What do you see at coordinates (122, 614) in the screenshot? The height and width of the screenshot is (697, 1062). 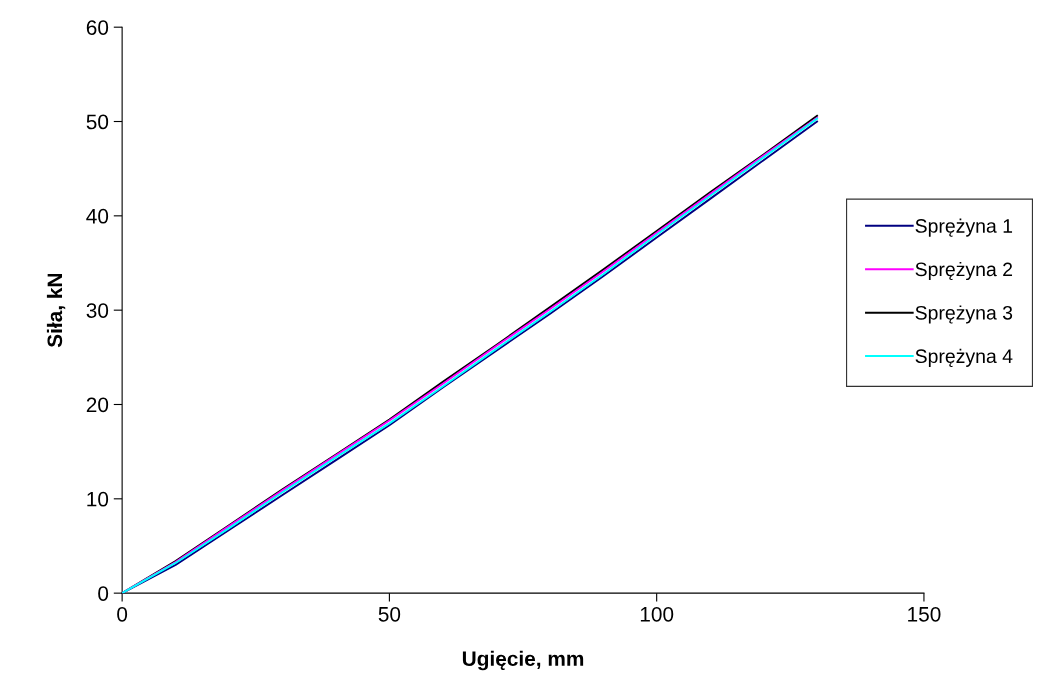 I see `x-tick-label: 0` at bounding box center [122, 614].